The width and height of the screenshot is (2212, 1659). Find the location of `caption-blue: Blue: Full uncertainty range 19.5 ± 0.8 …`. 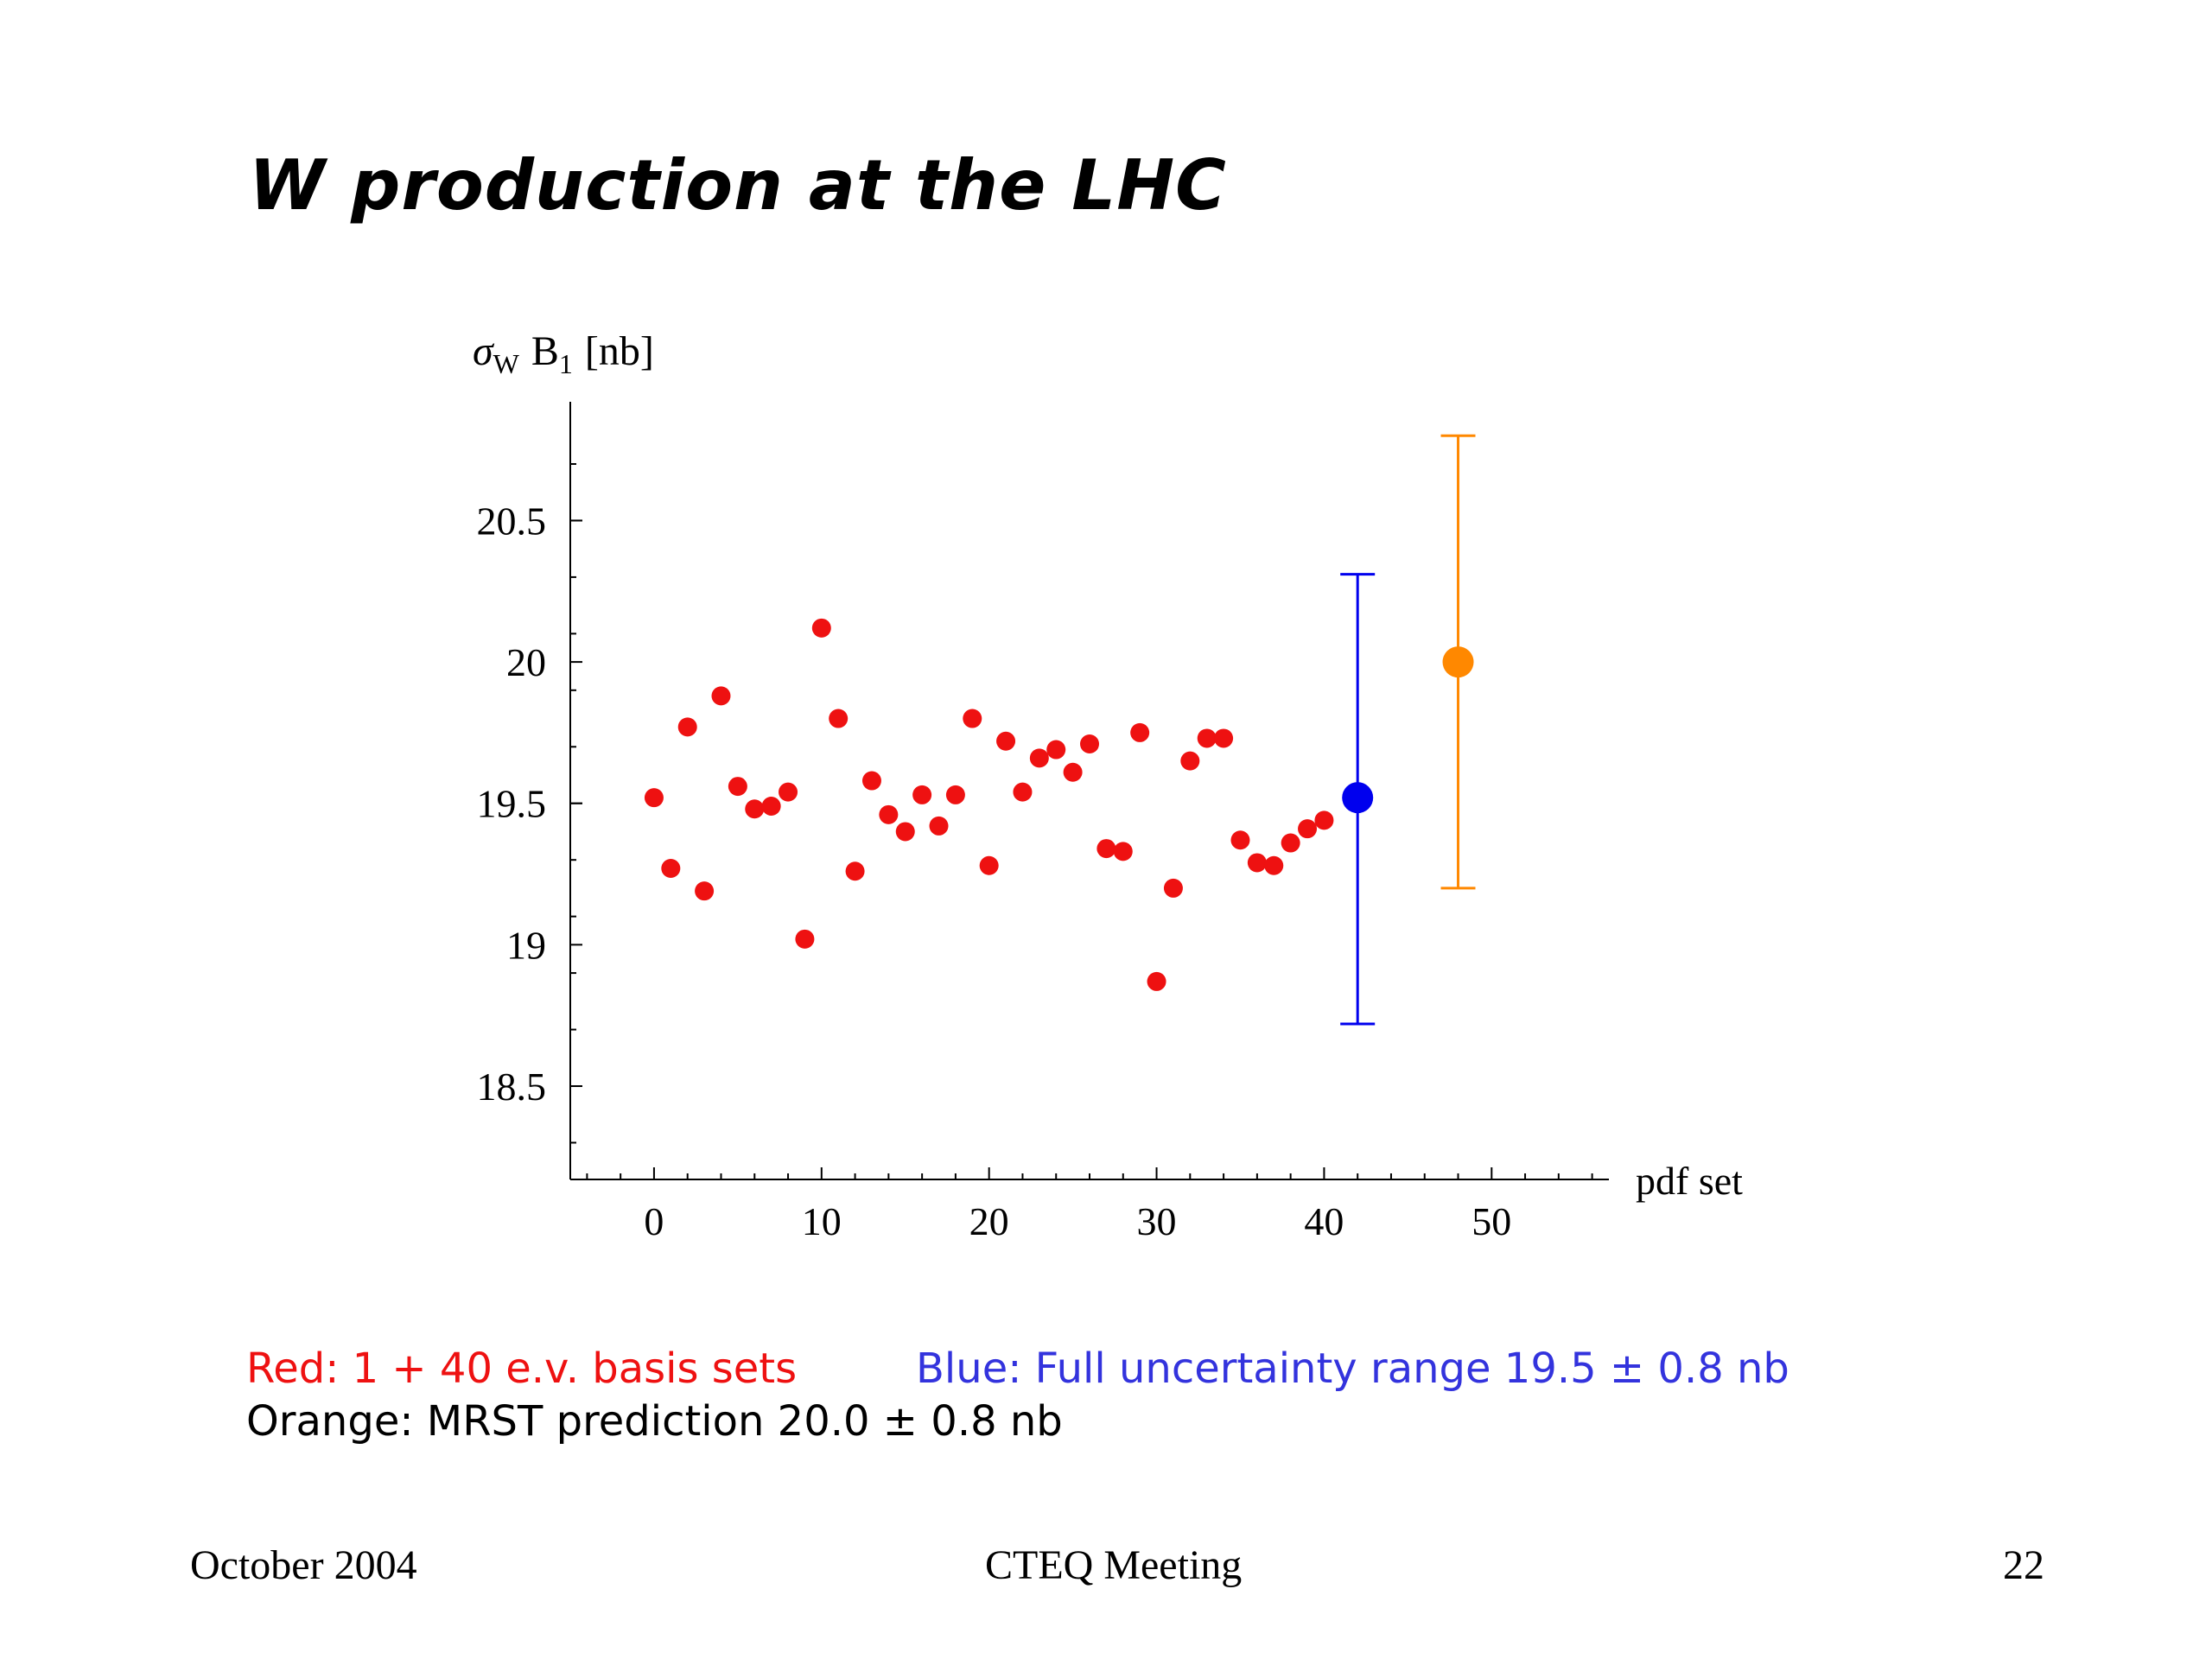

caption-blue: Blue: Full uncertainty range 19.5 ± 0.8 … is located at coordinates (1352, 1368).